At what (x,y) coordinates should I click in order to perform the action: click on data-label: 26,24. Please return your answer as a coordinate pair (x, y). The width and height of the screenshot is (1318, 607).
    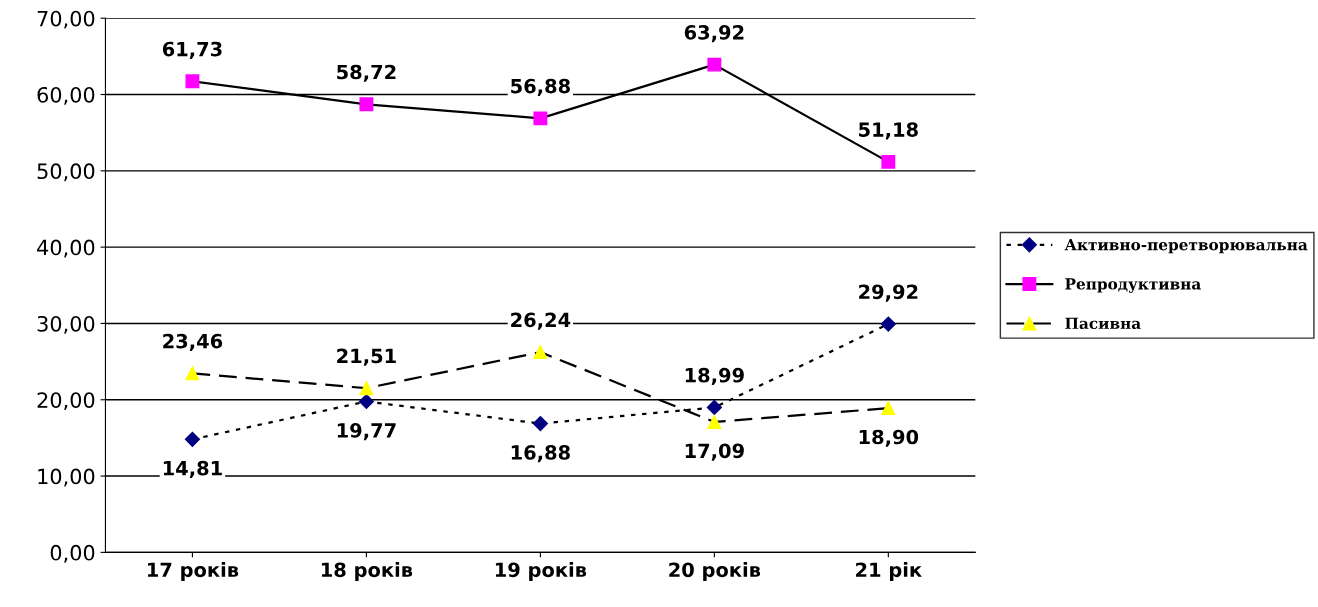
    Looking at the image, I should click on (541, 321).